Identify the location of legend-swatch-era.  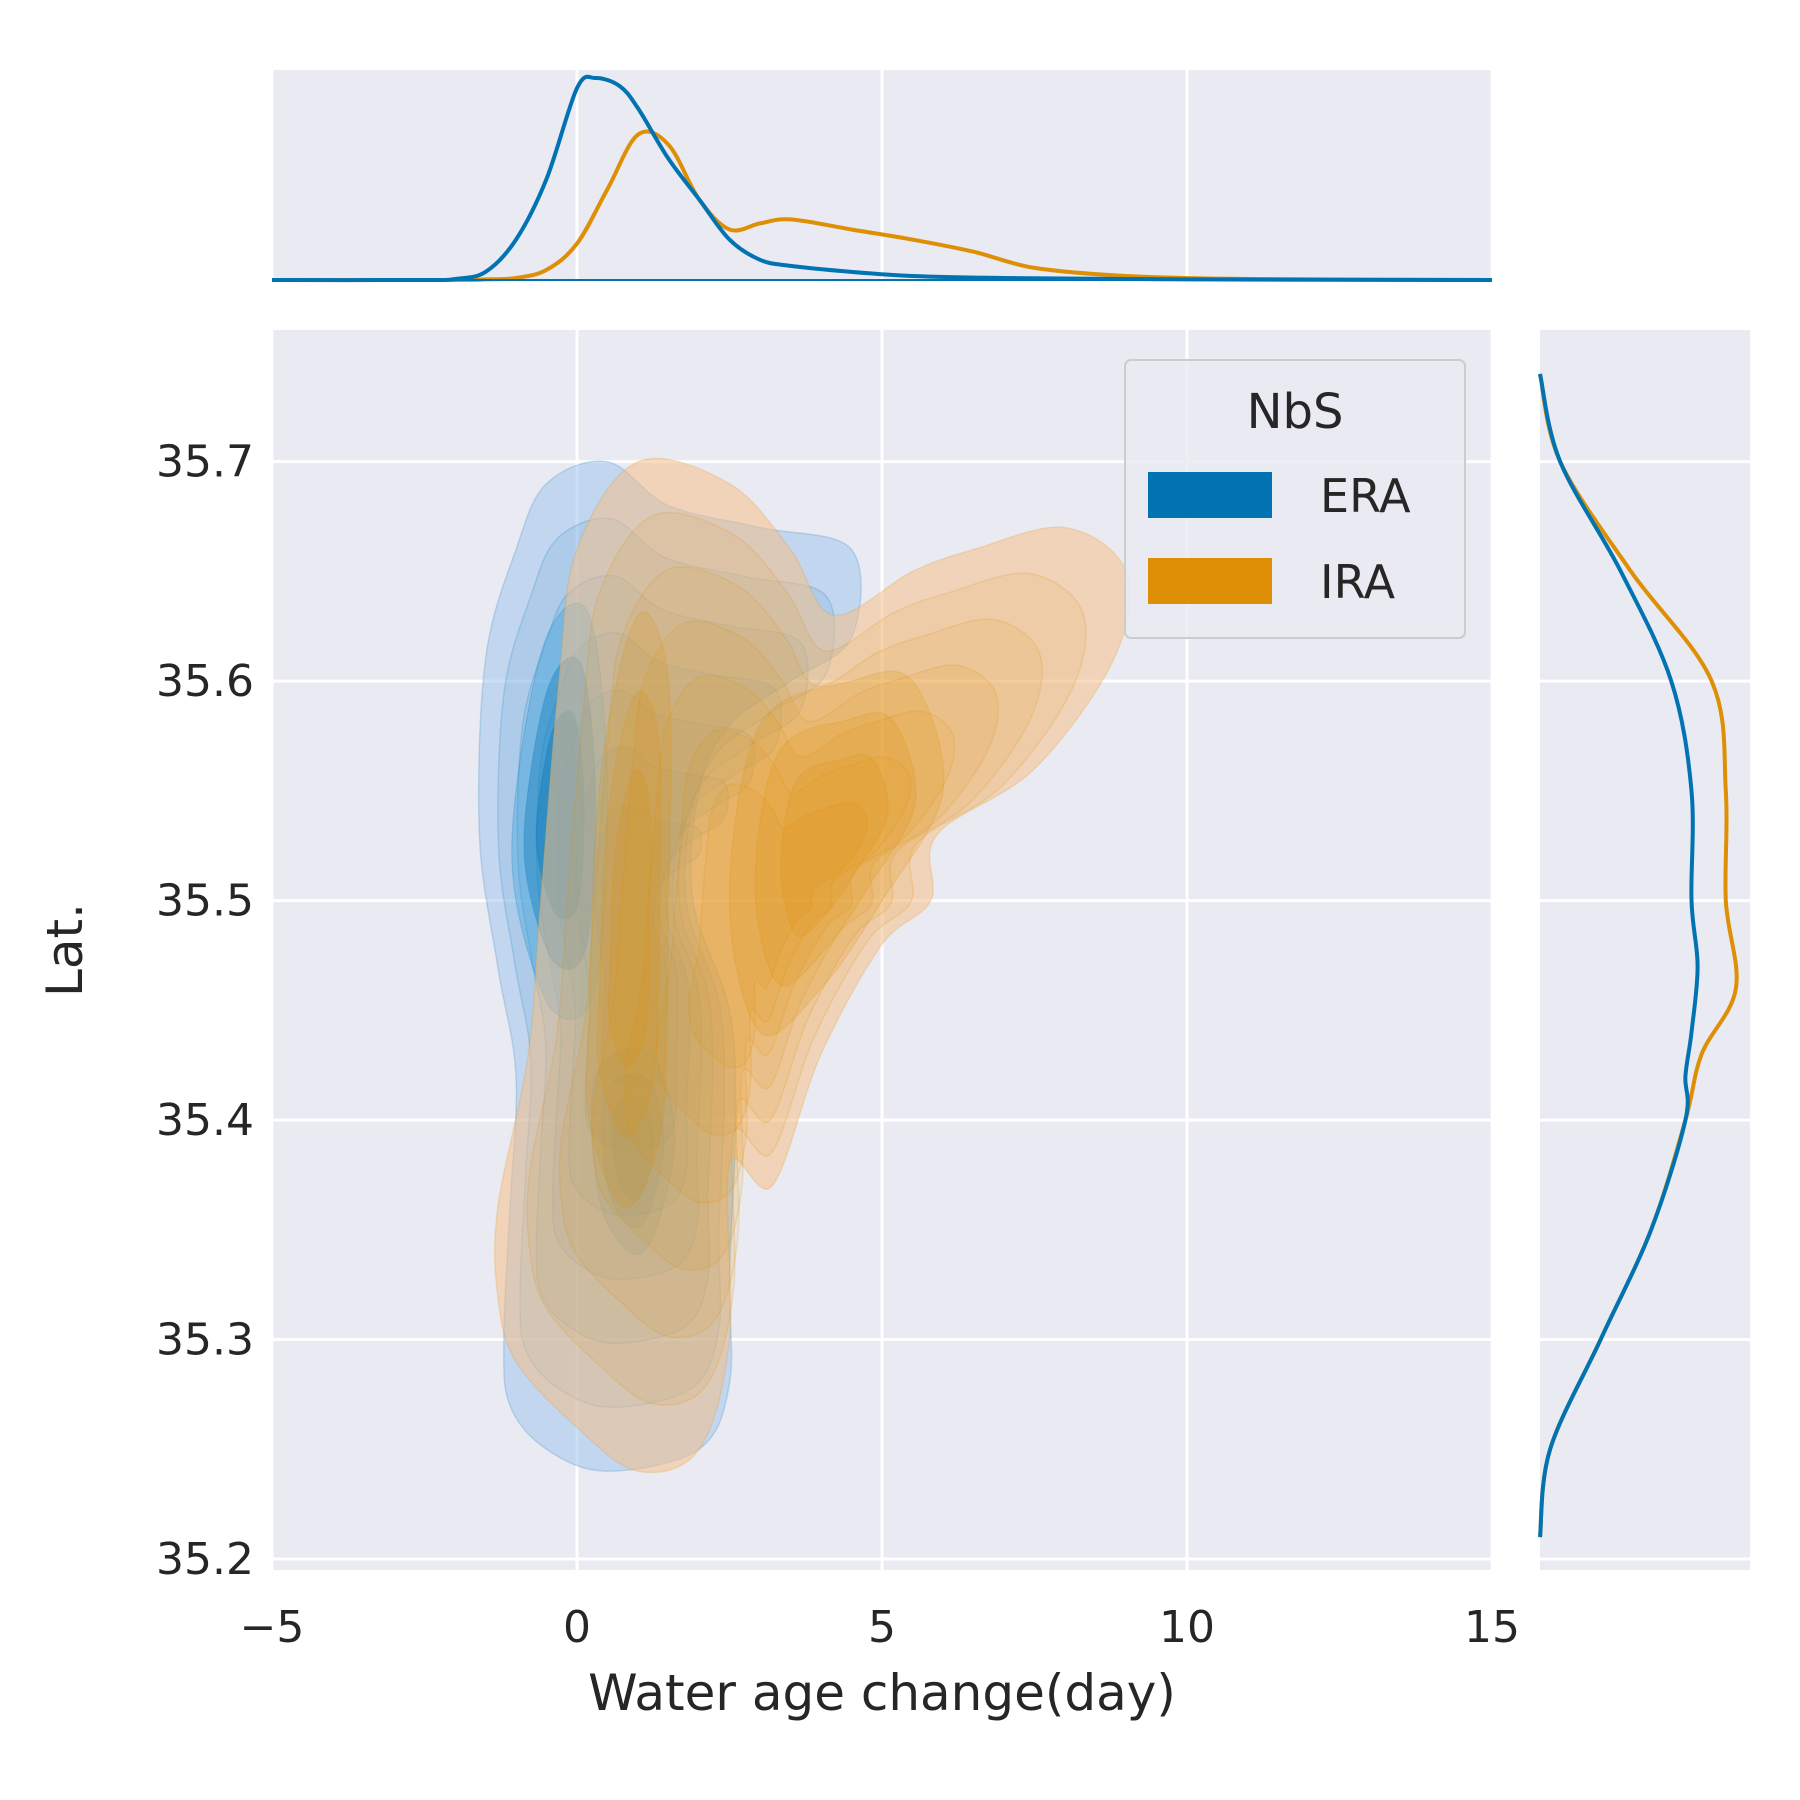
(1210, 495).